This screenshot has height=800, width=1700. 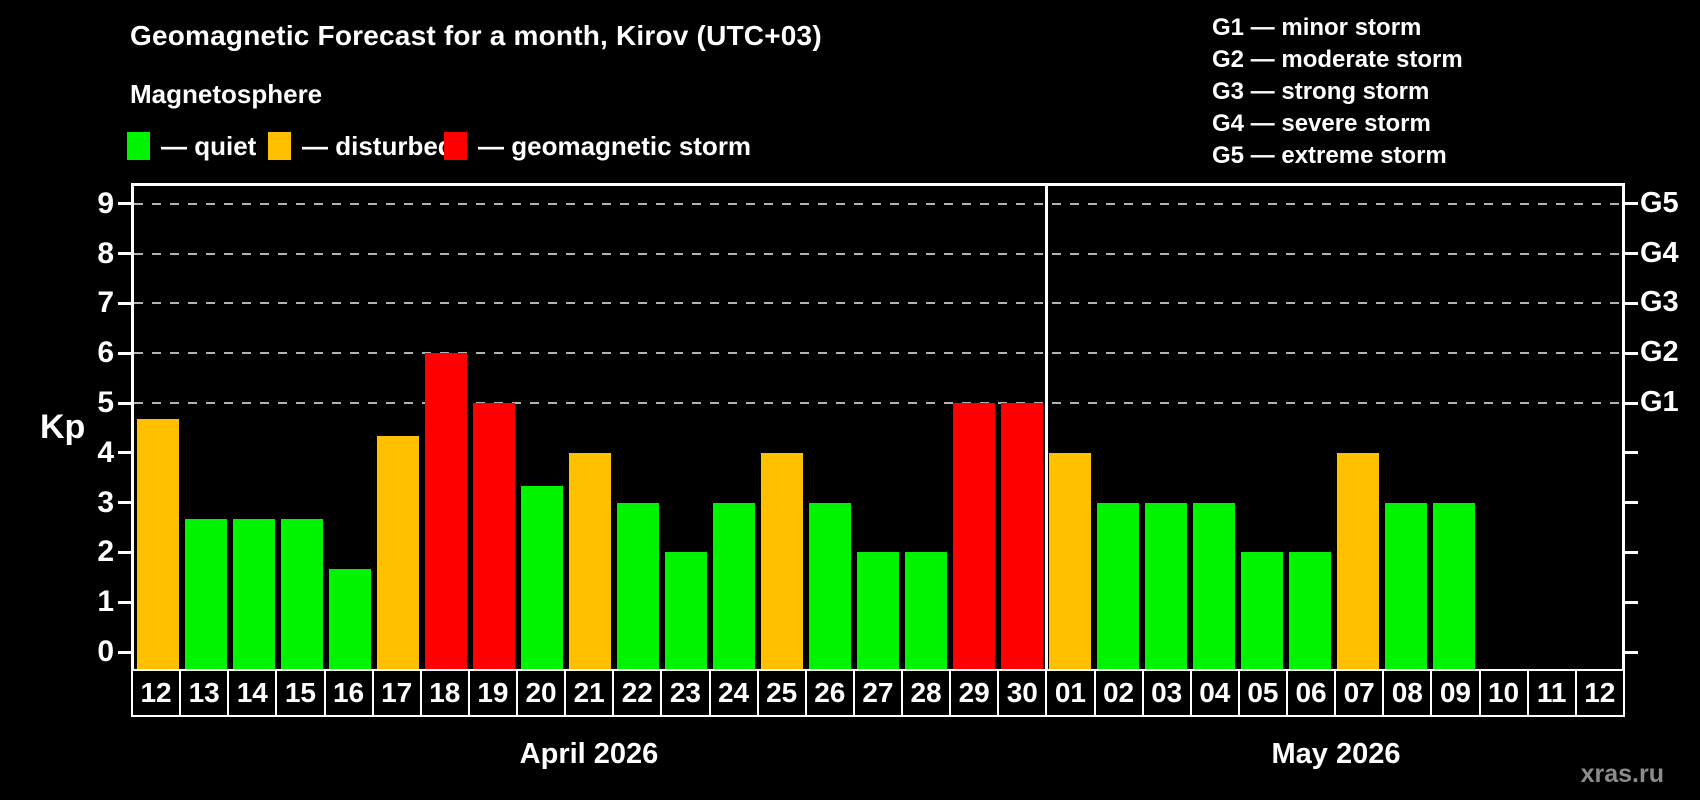 I want to click on day-cell-04: 04, so click(x=1214, y=693).